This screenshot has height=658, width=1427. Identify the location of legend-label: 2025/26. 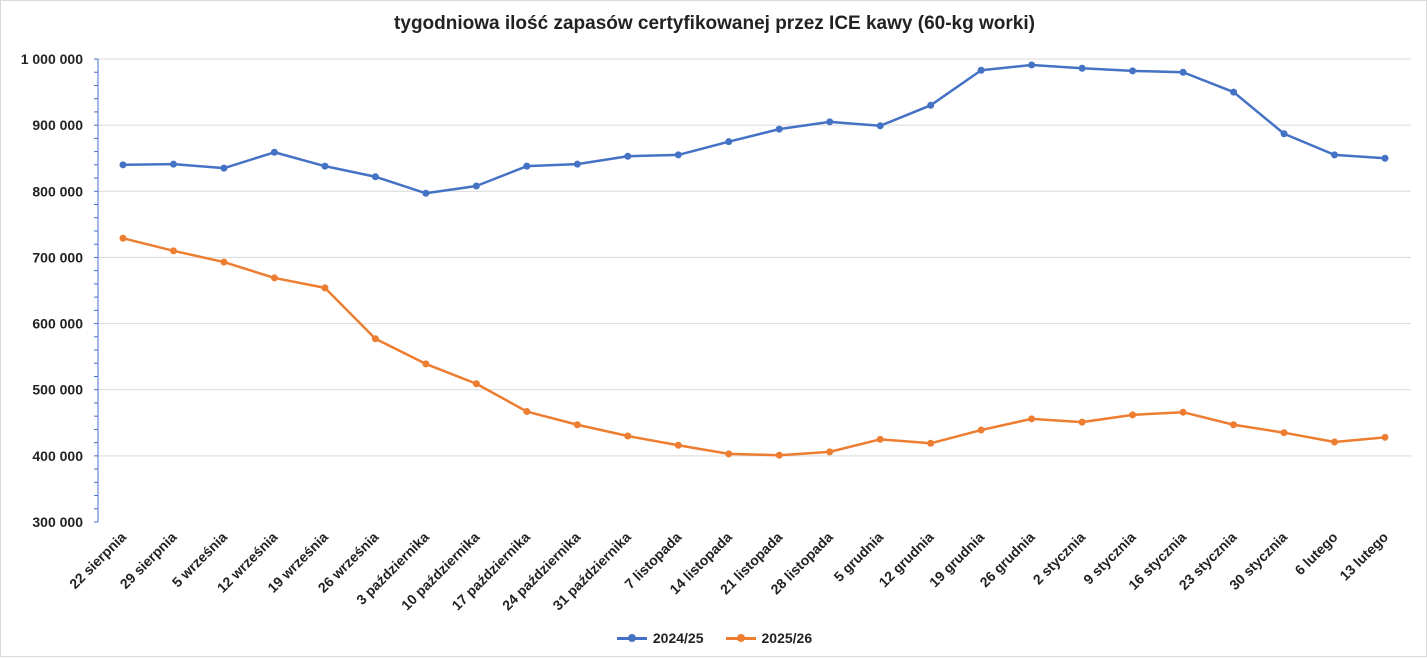
(787, 638).